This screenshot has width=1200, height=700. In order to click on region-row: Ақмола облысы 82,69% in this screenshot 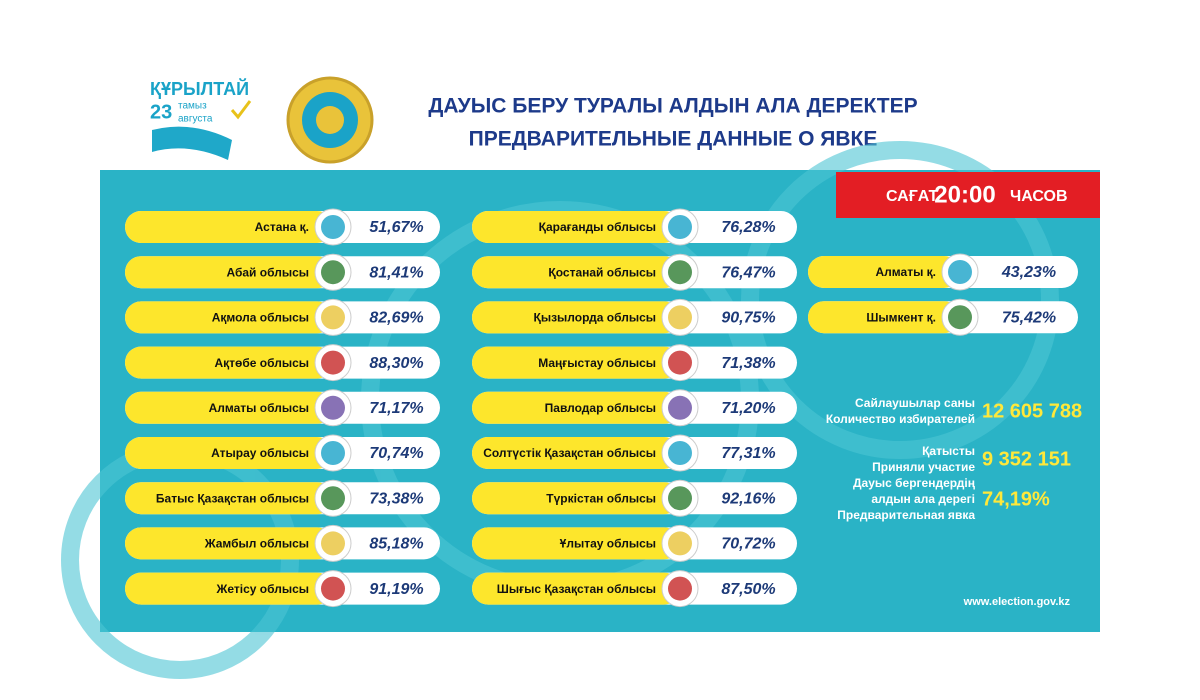, I will do `click(282, 317)`.